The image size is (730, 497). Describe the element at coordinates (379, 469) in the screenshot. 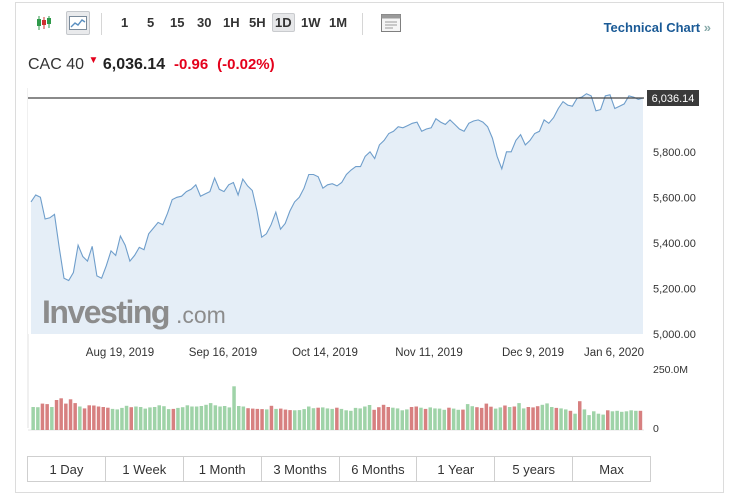

I see `range-tab-6-months: 6 Months` at that location.